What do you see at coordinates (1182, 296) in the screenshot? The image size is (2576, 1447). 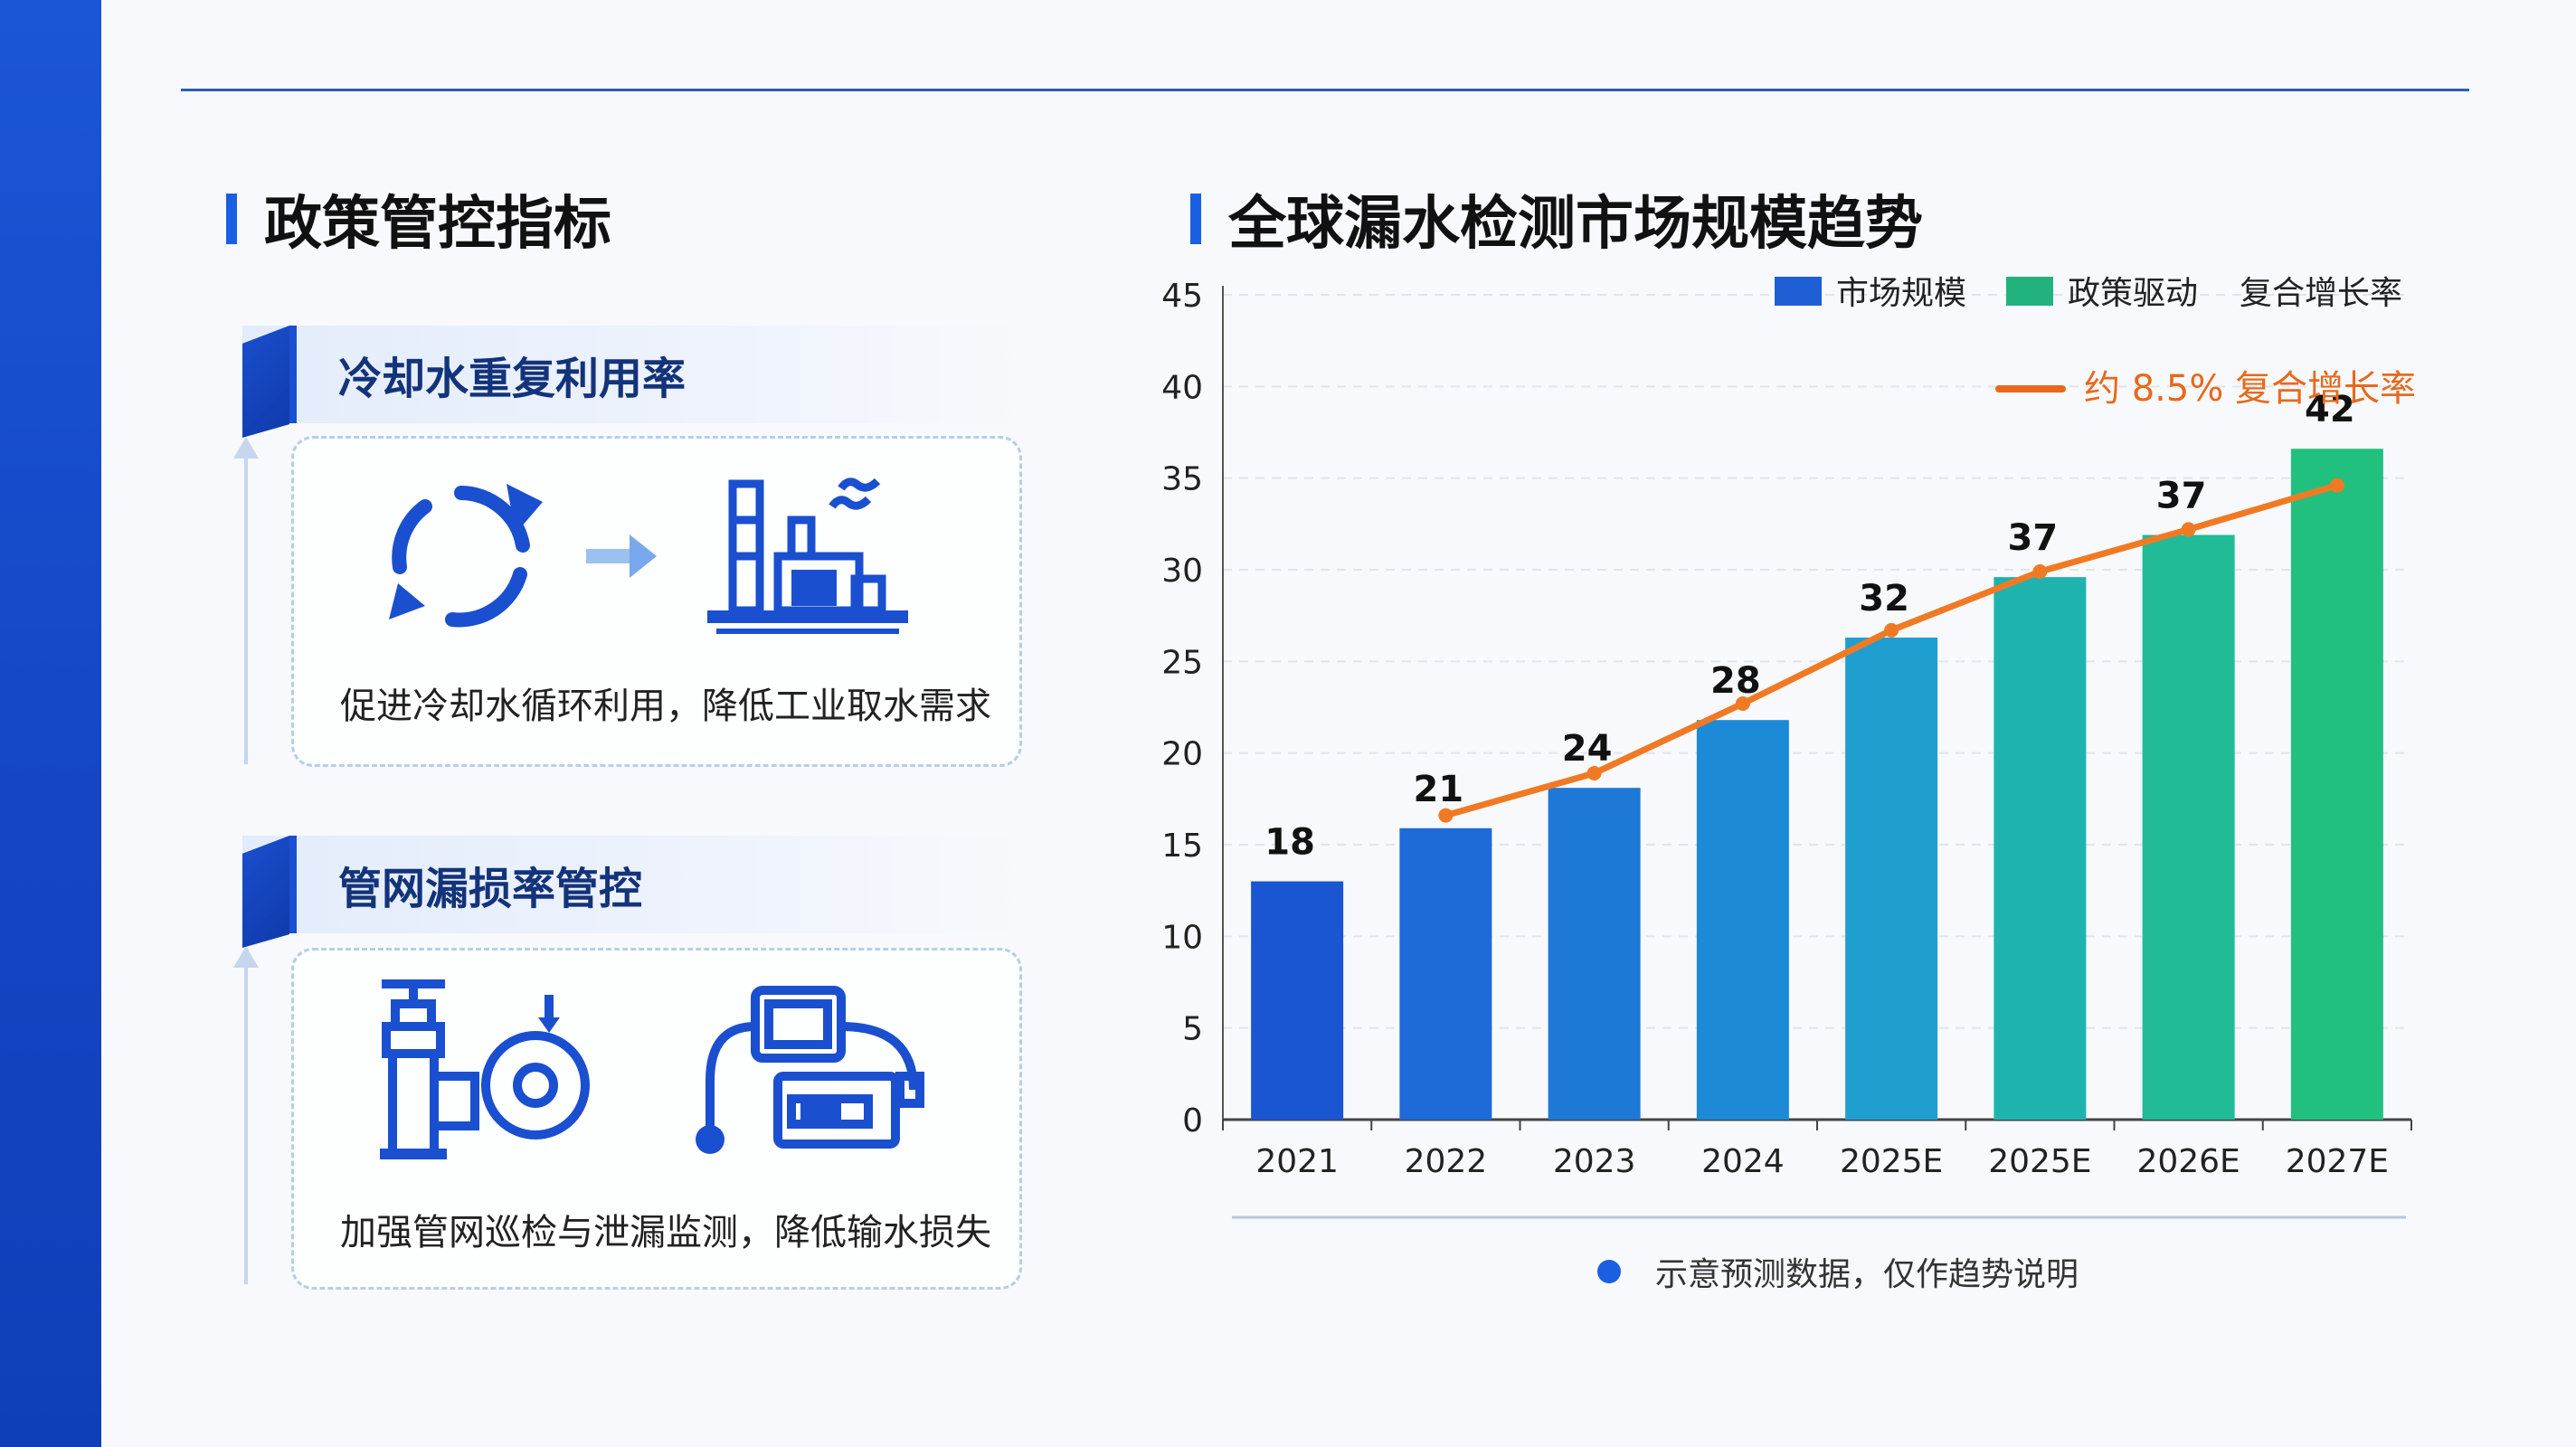 I see `y-tick-label: 45` at bounding box center [1182, 296].